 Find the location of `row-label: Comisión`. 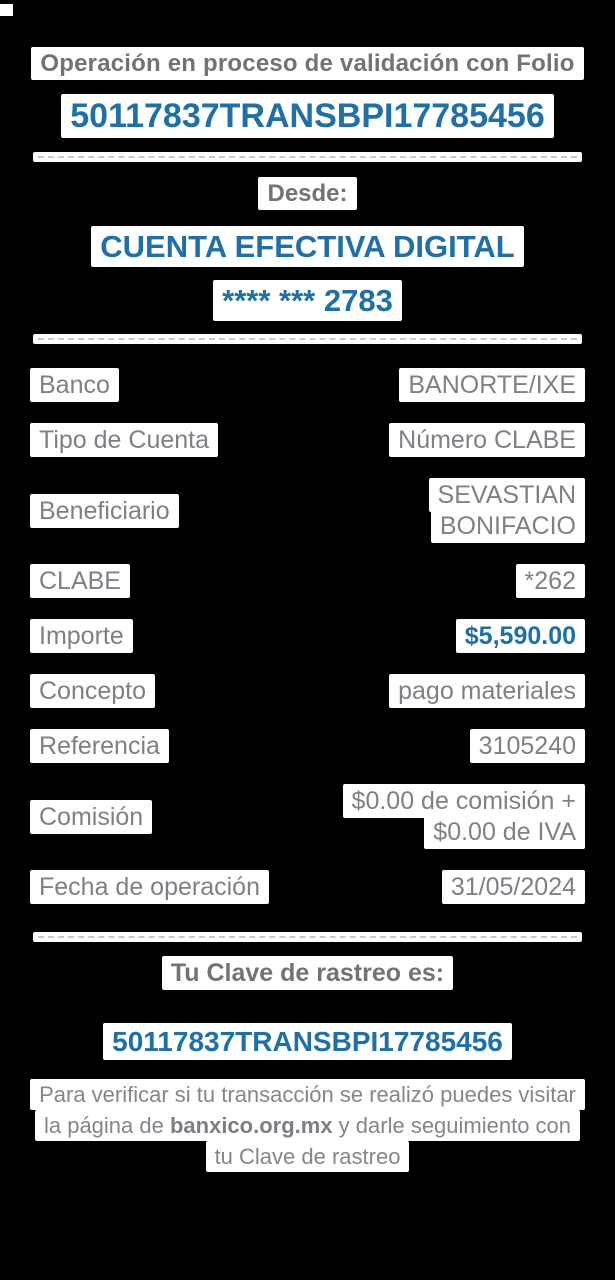

row-label: Comisión is located at coordinates (91, 816).